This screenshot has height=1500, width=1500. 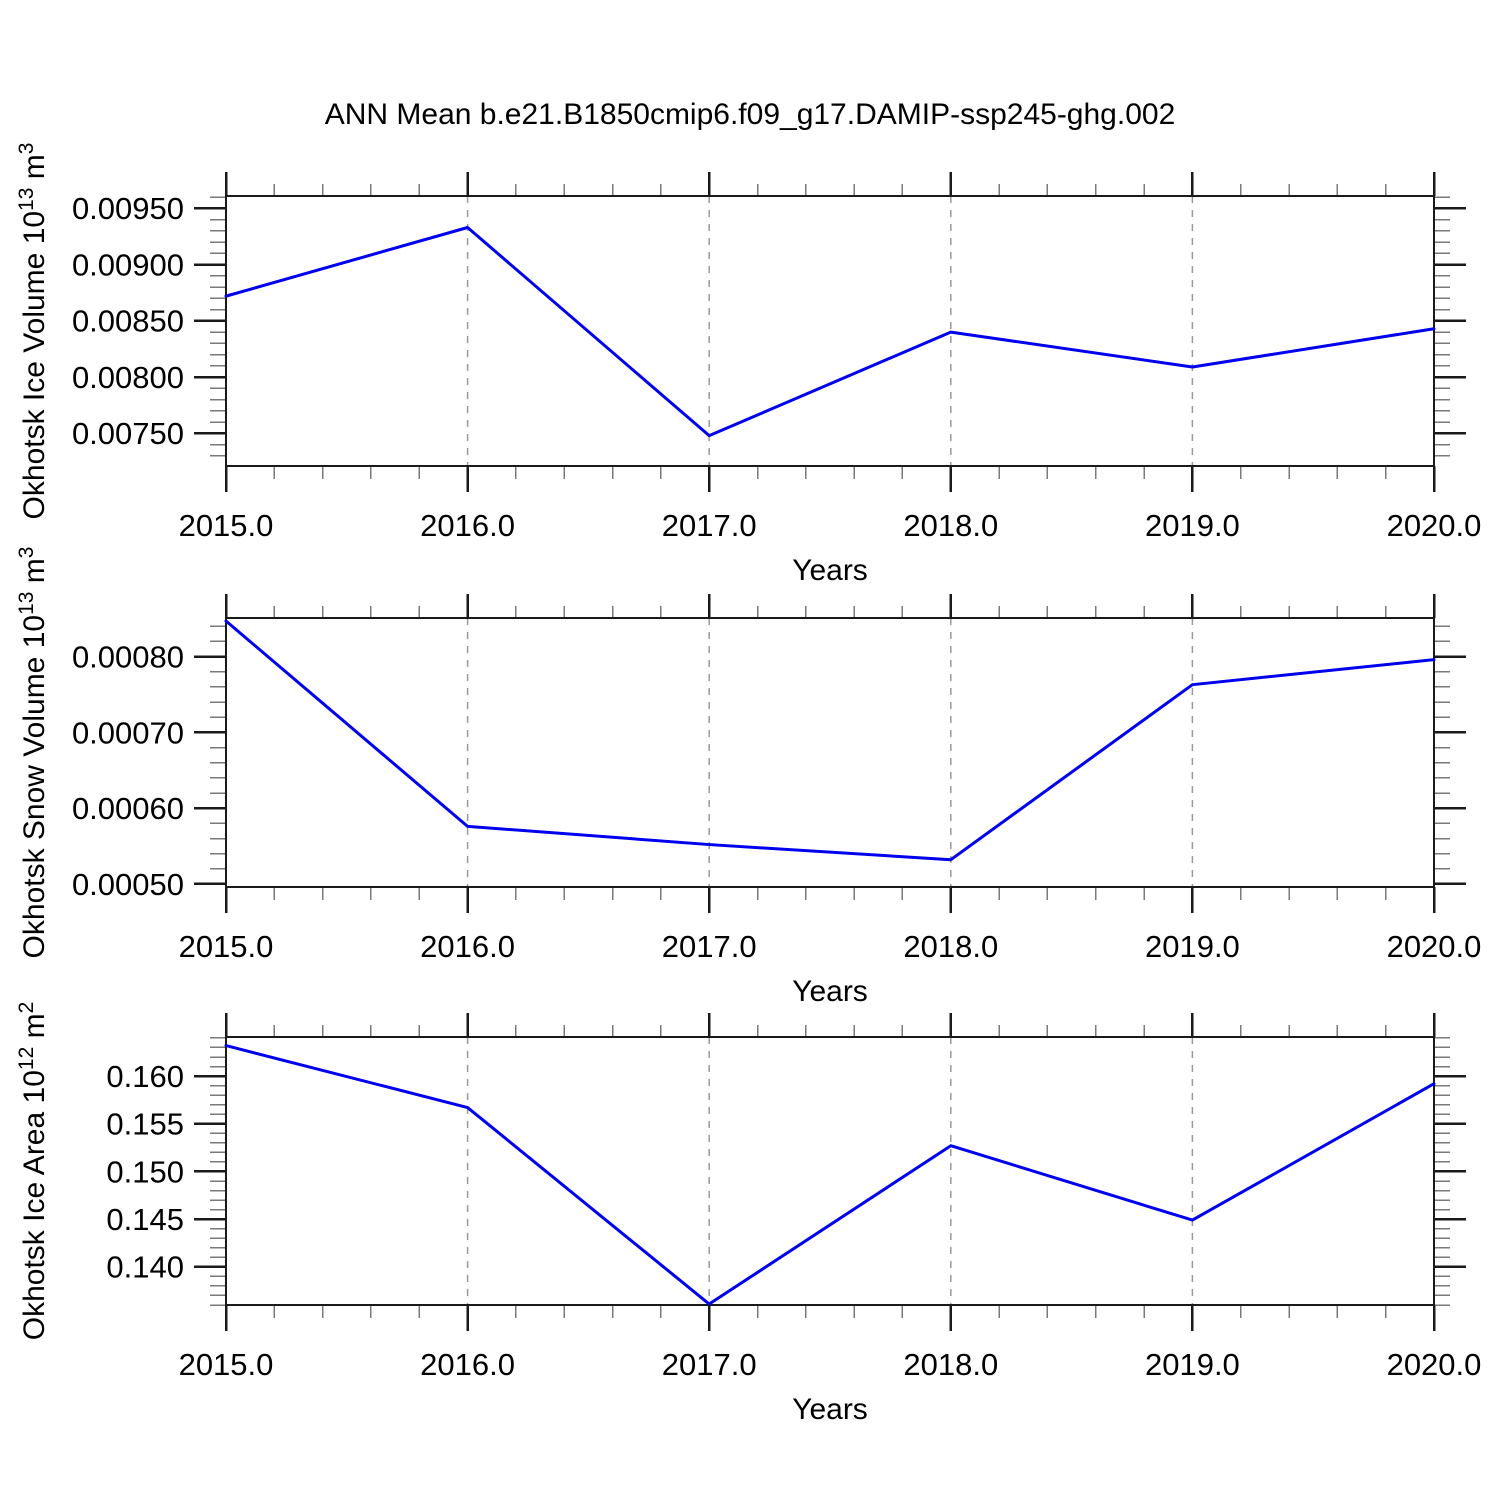 I want to click on y-tick-label: 0.145, so click(x=145, y=1219).